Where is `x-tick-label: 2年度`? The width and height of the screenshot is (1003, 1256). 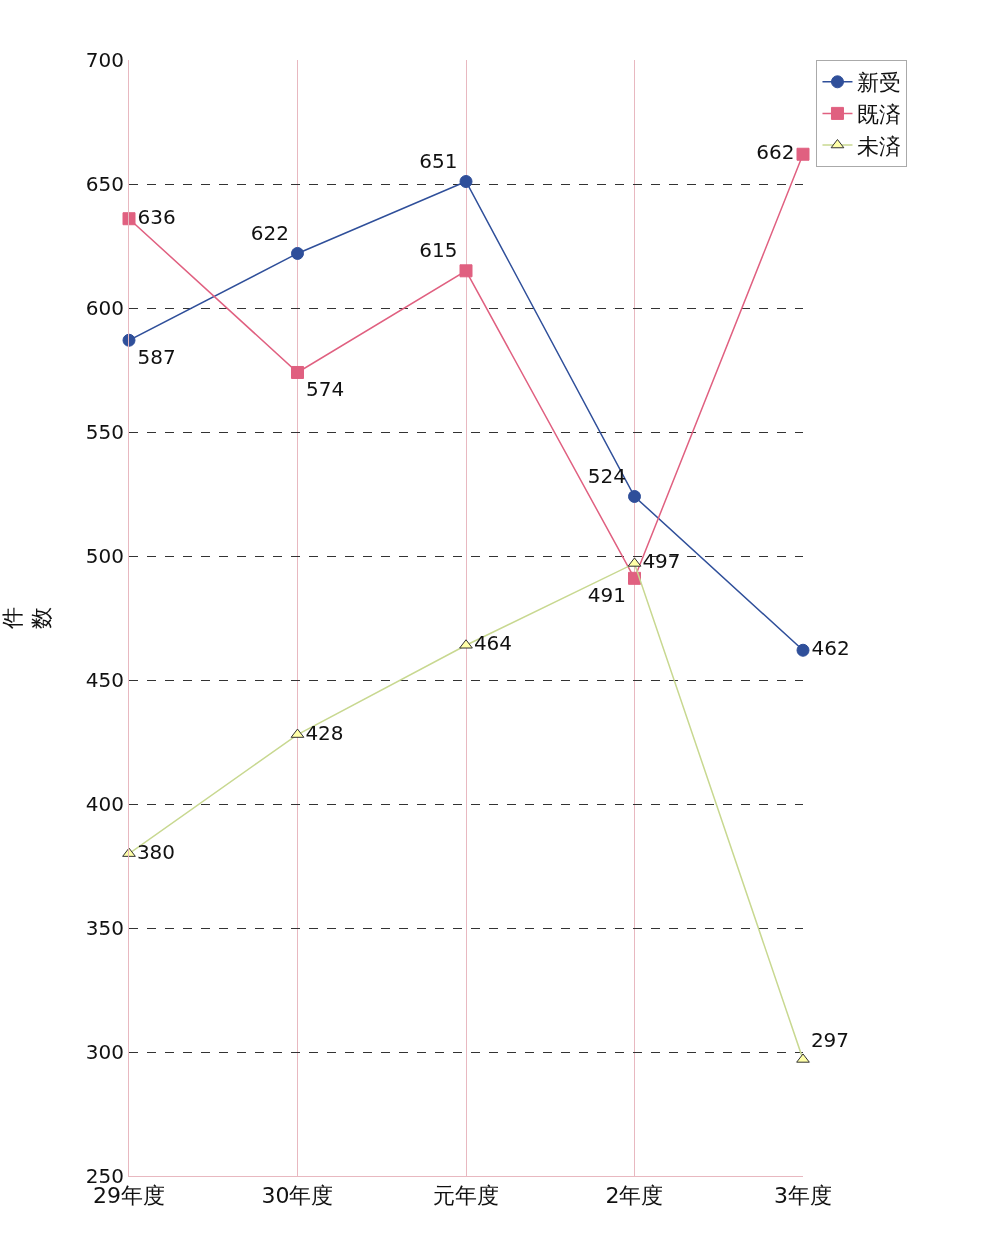
x-tick-label: 2年度 is located at coordinates (634, 1196).